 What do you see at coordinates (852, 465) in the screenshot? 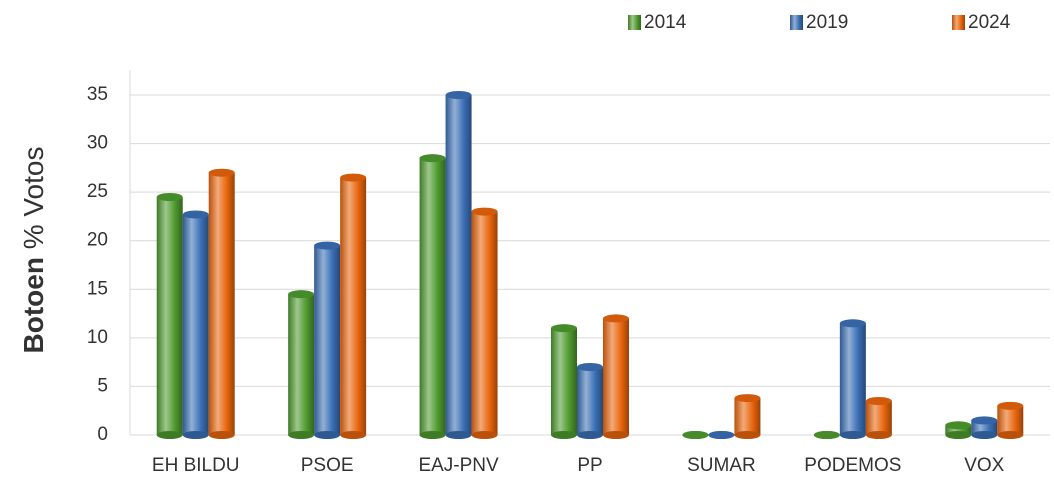
I see `x-tick-label: PODEMOS` at bounding box center [852, 465].